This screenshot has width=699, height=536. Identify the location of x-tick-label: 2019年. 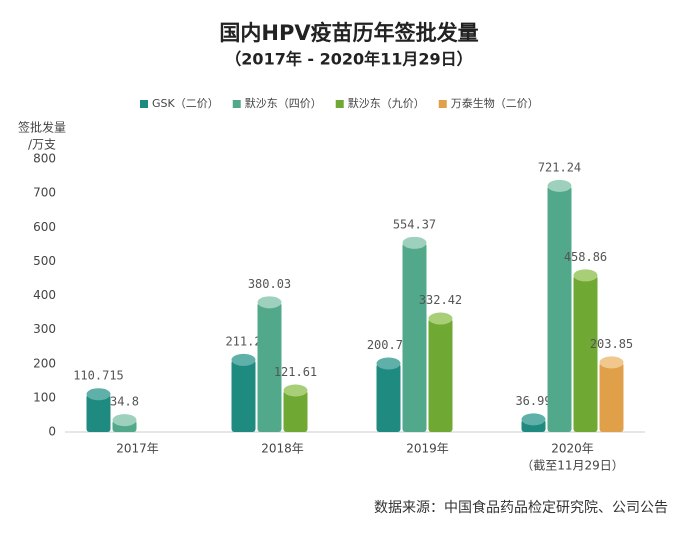
(427, 449).